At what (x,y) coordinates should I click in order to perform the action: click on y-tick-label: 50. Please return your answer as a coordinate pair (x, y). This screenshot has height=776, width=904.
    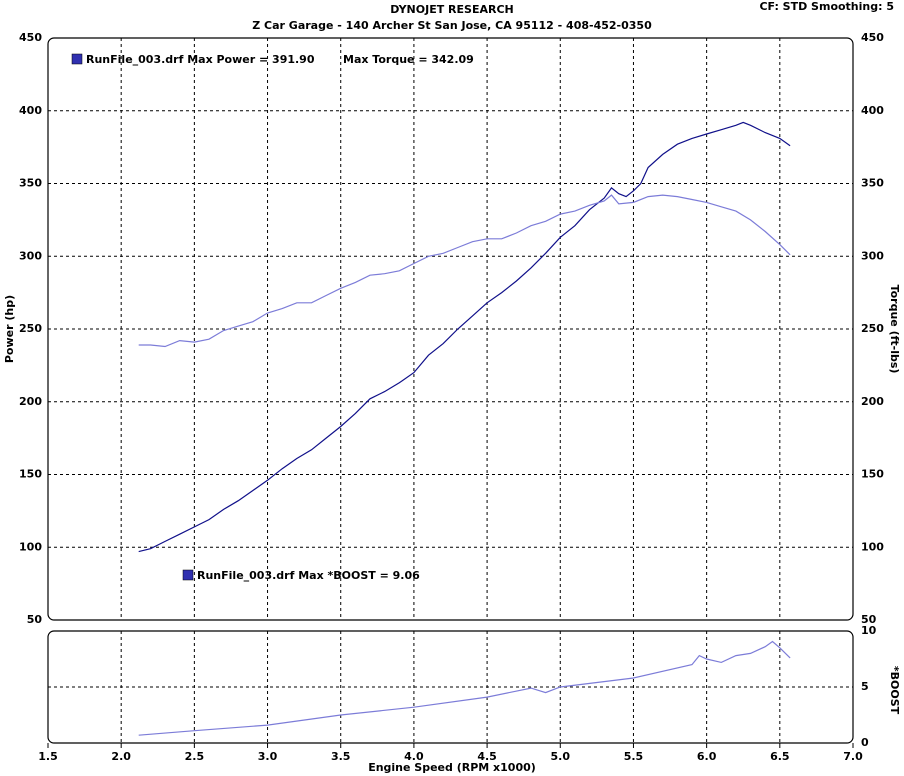
    Looking at the image, I should click on (35, 619).